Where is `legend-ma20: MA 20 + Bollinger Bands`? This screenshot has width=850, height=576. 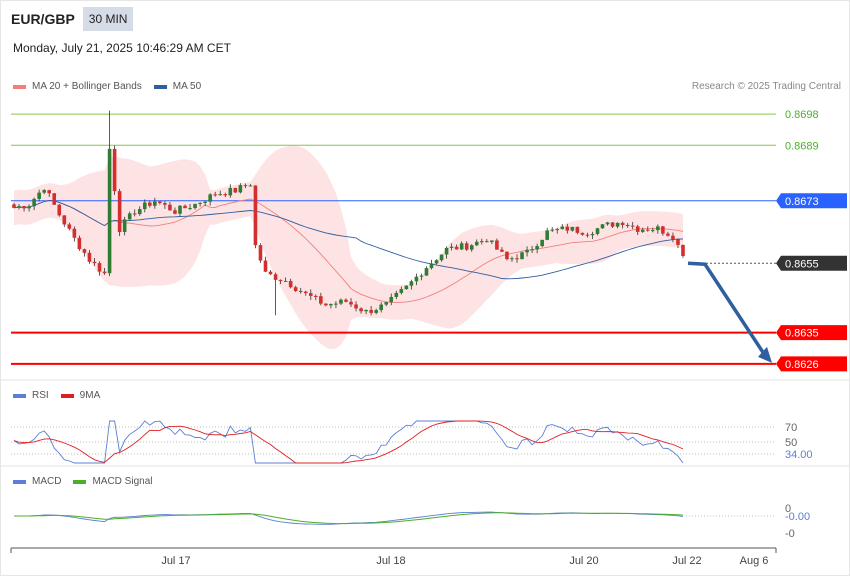 legend-ma20: MA 20 + Bollinger Bands is located at coordinates (77, 86).